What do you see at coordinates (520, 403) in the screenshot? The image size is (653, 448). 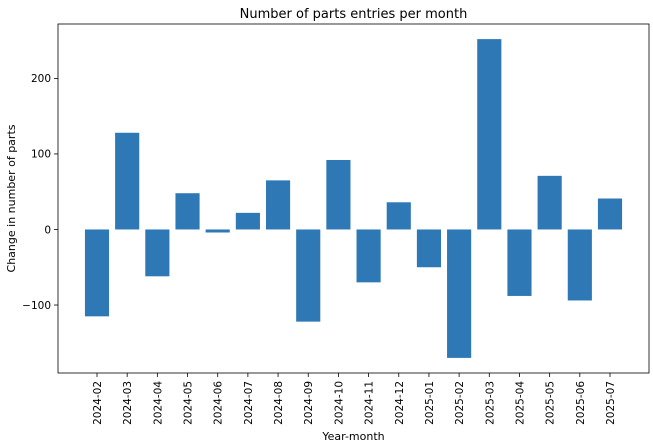 I see `x-tick-label: 2025-04` at bounding box center [520, 403].